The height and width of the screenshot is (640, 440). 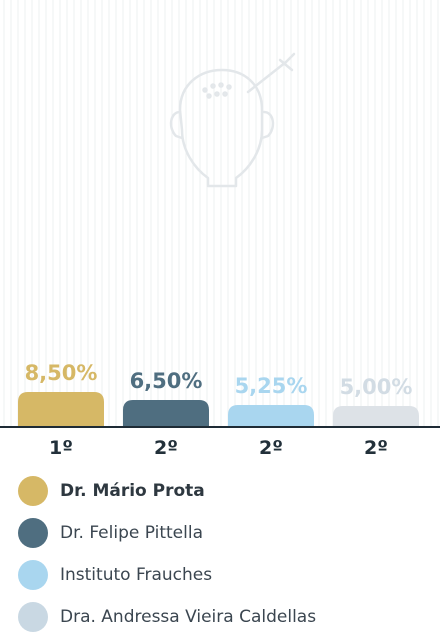 I want to click on data-label-1: 8,50%, so click(x=61, y=373).